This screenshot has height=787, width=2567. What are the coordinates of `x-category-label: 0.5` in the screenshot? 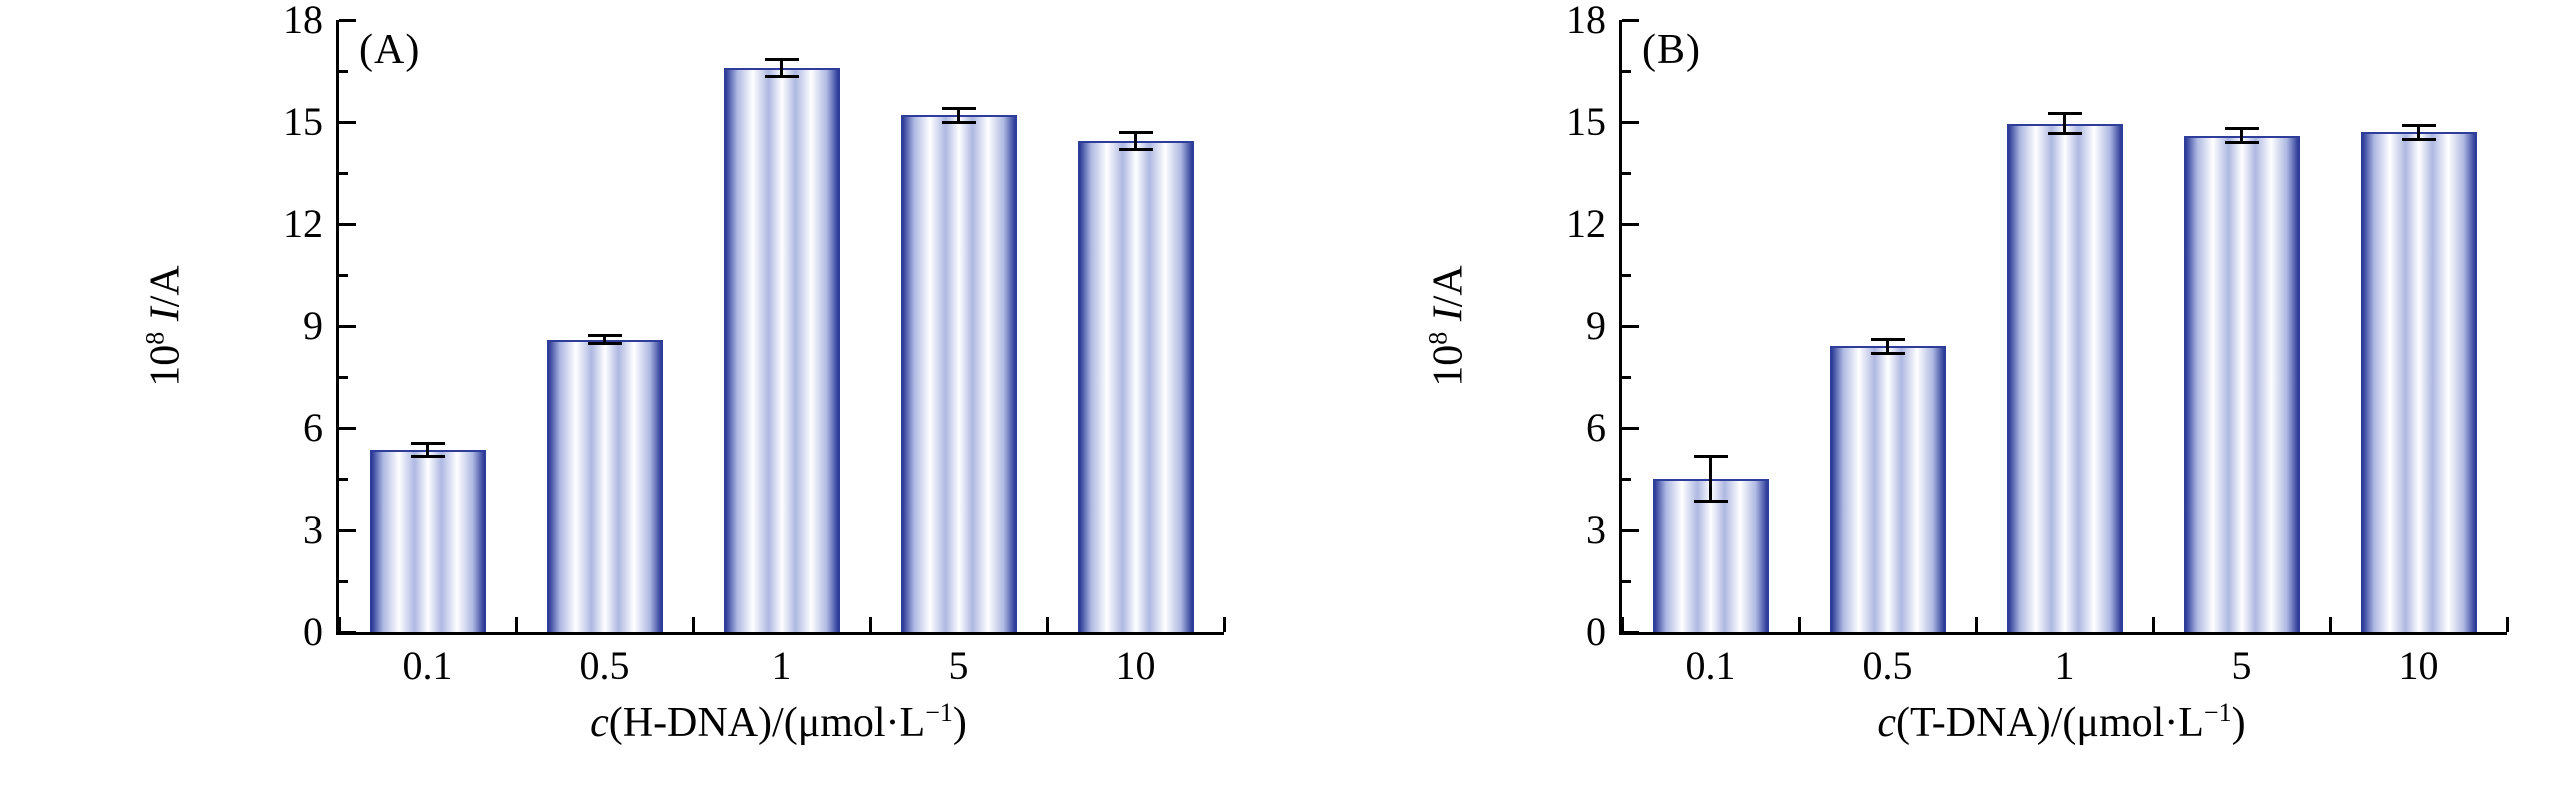 It's located at (1887, 665).